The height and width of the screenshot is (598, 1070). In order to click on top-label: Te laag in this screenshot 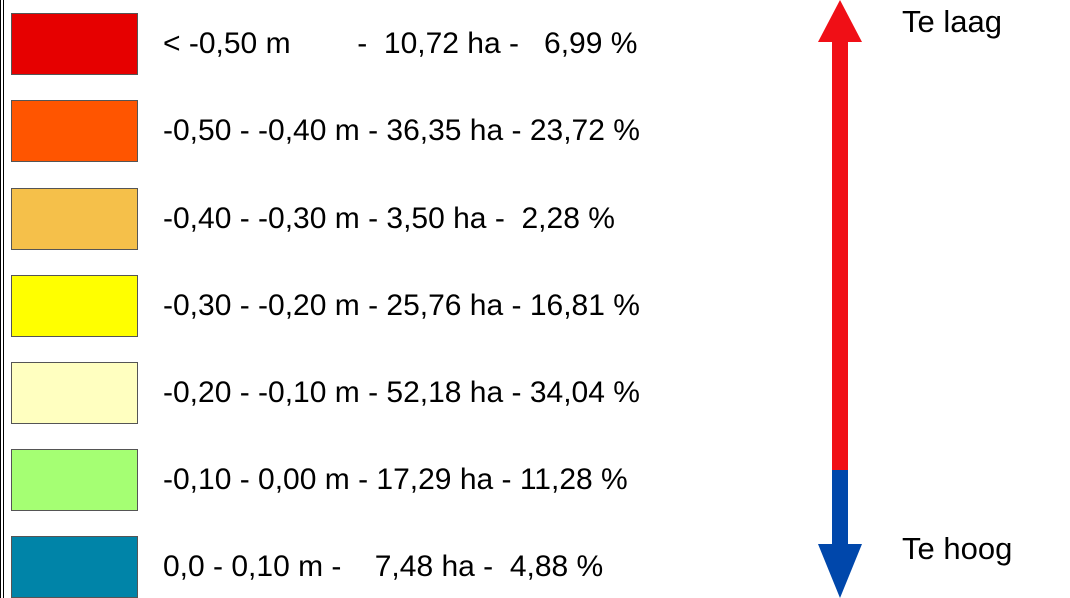, I will do `click(952, 21)`.